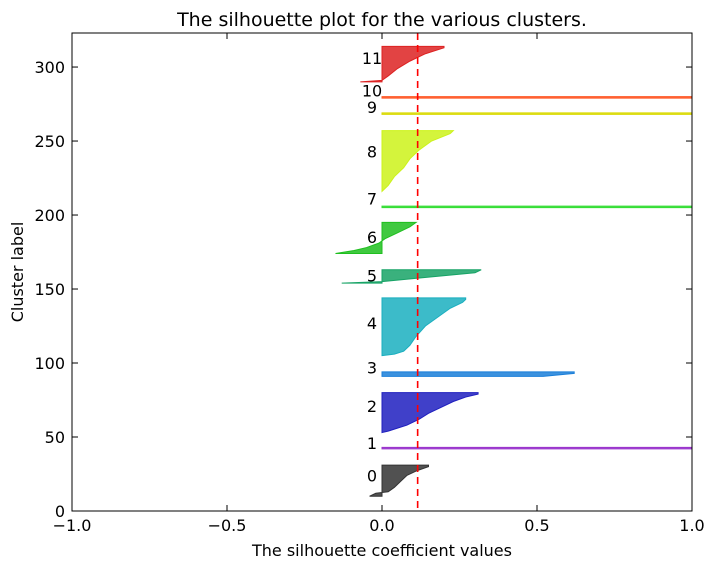 Image resolution: width=715 pixels, height=570 pixels. I want to click on cluster-4-silhouette, so click(424, 327).